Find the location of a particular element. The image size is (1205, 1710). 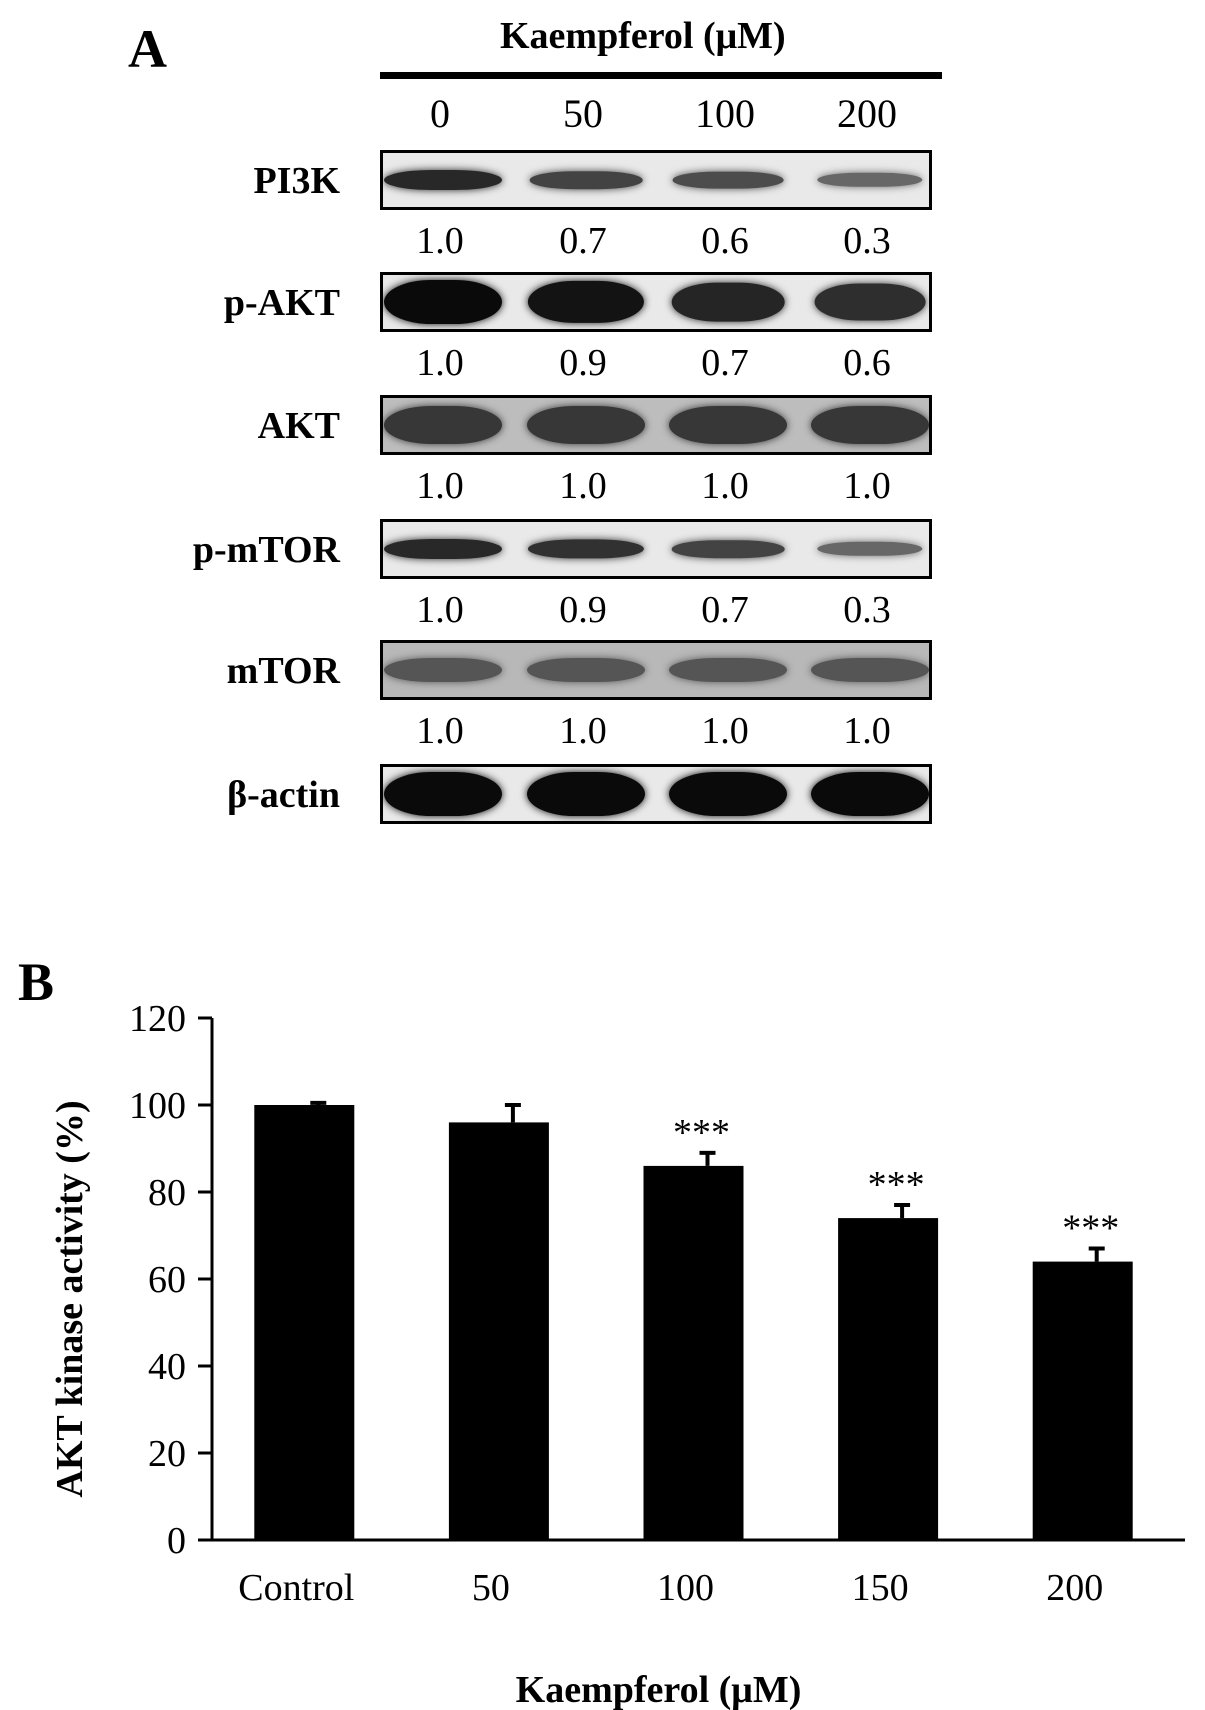

protein-label: mTOR is located at coordinates (283, 671).